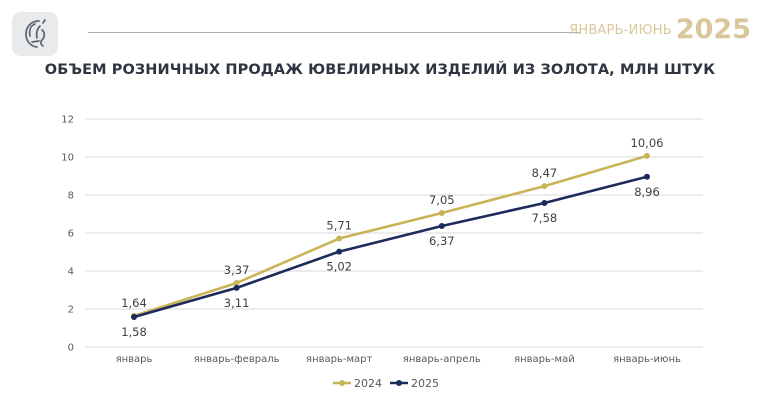  Describe the element at coordinates (334, 32) in the screenshot. I see `header-rule` at that location.